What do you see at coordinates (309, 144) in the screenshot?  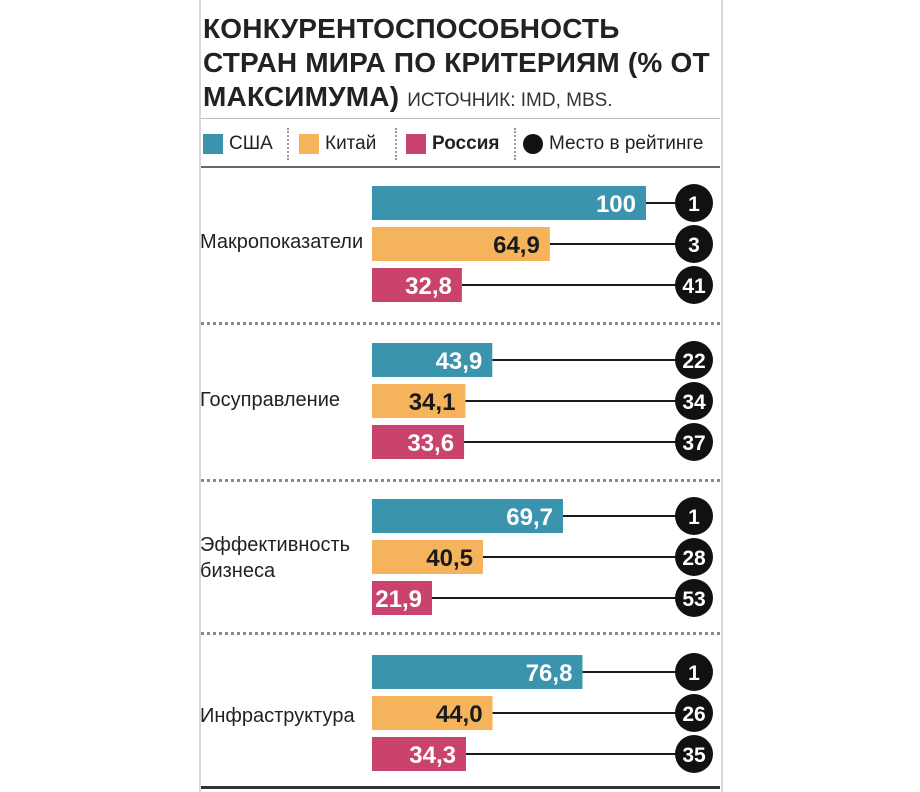 I see `legend-swatch-china` at bounding box center [309, 144].